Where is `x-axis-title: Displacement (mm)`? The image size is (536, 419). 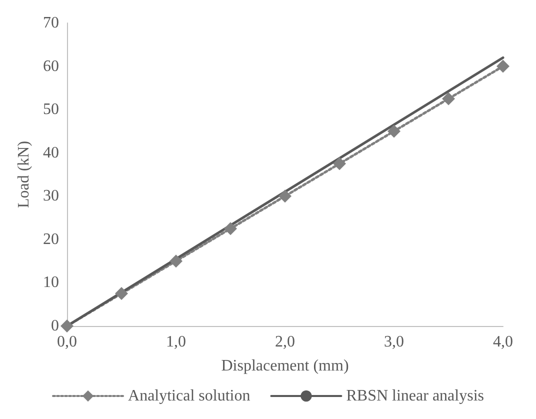 x-axis-title: Displacement (mm) is located at coordinates (285, 366).